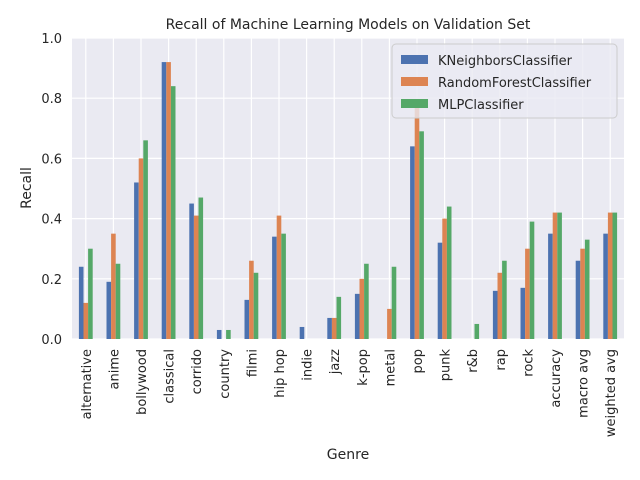  What do you see at coordinates (51, 340) in the screenshot?
I see `y-tick-label: 0.0` at bounding box center [51, 340].